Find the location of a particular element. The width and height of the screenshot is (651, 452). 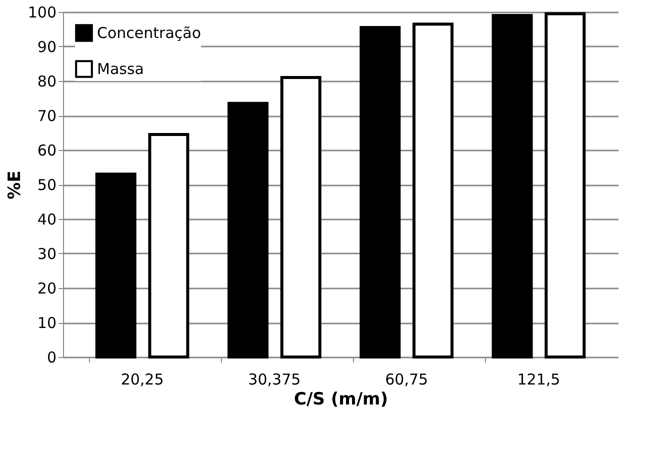

legend-label: Massa is located at coordinates (120, 69).